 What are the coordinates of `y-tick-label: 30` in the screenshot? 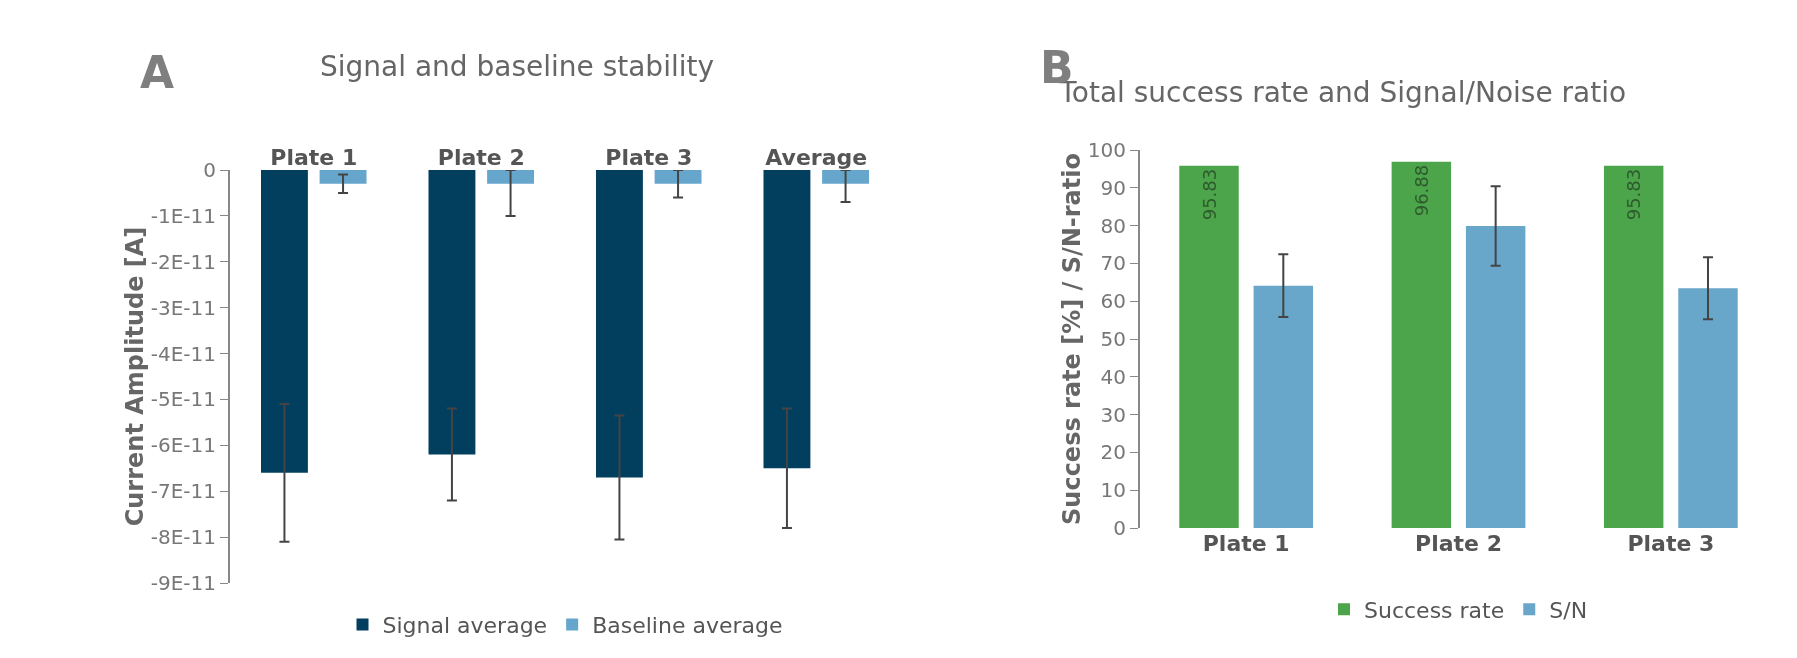 It's located at (1113, 414).